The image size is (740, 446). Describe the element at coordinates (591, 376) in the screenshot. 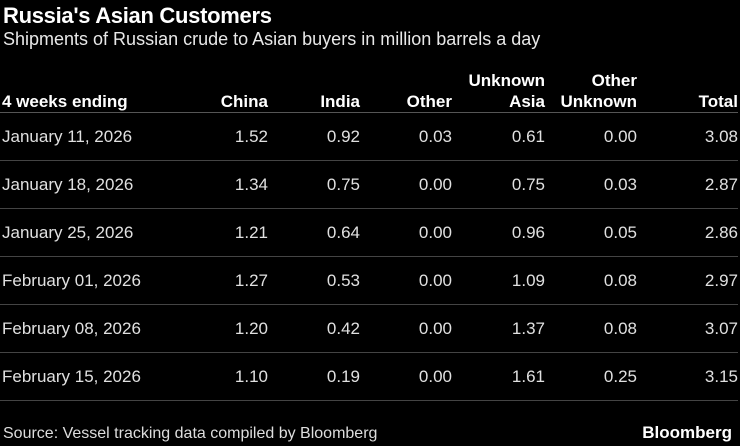

I see `table-cell: 0.25` at that location.